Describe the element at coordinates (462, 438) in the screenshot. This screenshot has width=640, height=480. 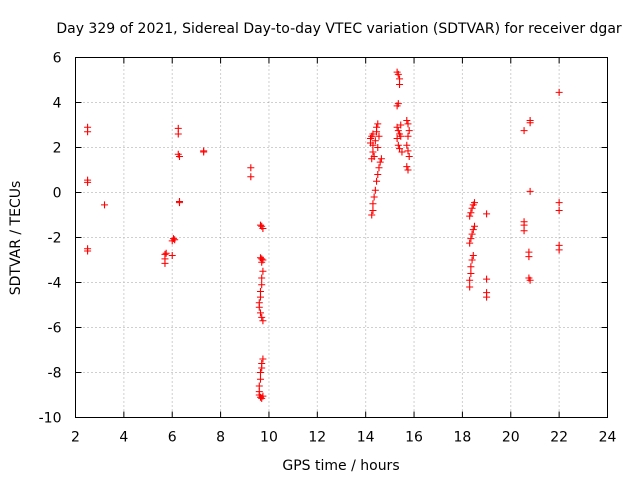
I see `x-tick-label: 18` at that location.